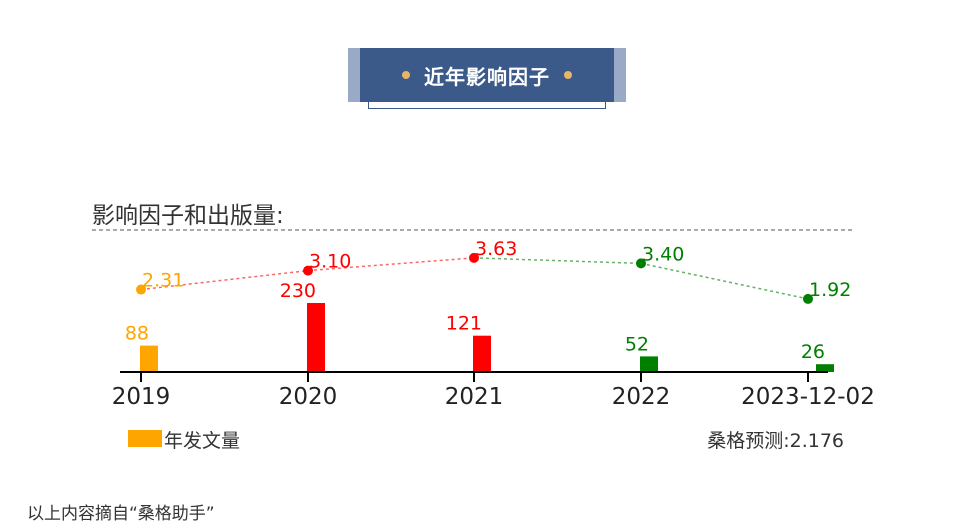  What do you see at coordinates (145, 438) in the screenshot?
I see `legend-swatch` at bounding box center [145, 438].